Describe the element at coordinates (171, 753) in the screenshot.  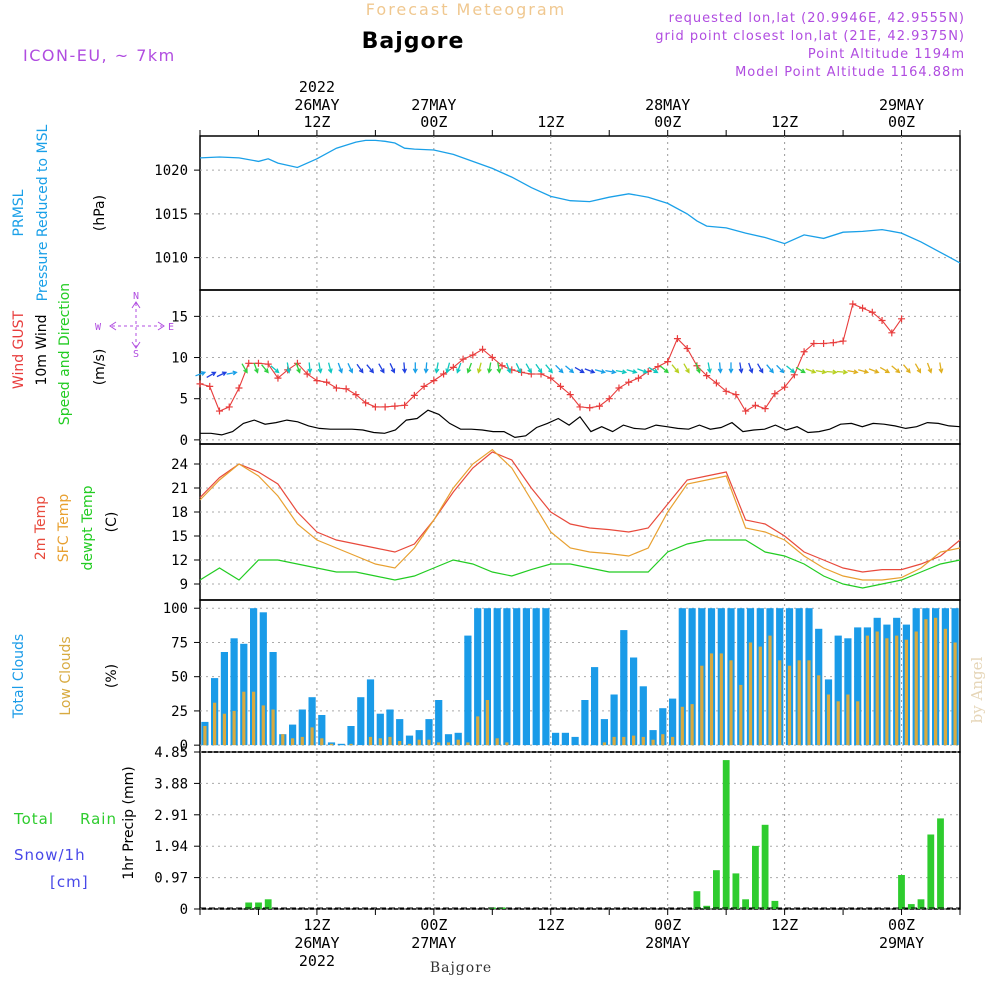
I see `y-tick-label: 4.85` at that location.